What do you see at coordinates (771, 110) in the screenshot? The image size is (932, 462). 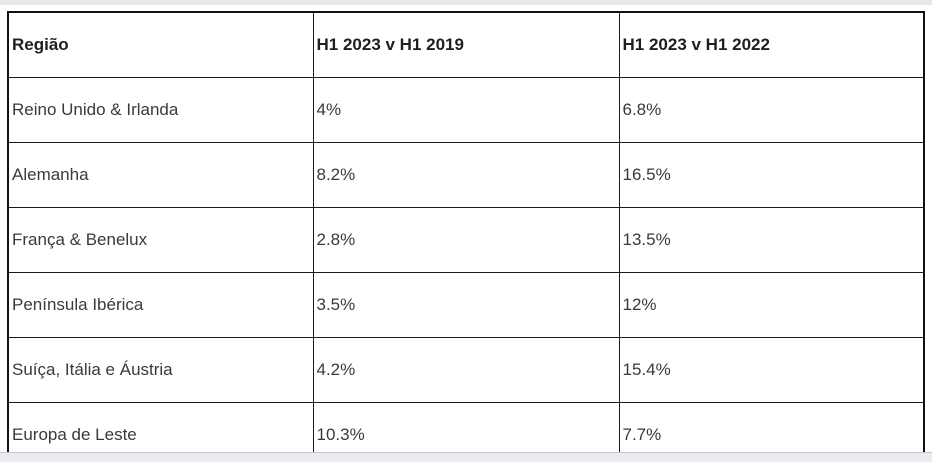 I see `h1-2022-value-cell: 6.8%` at bounding box center [771, 110].